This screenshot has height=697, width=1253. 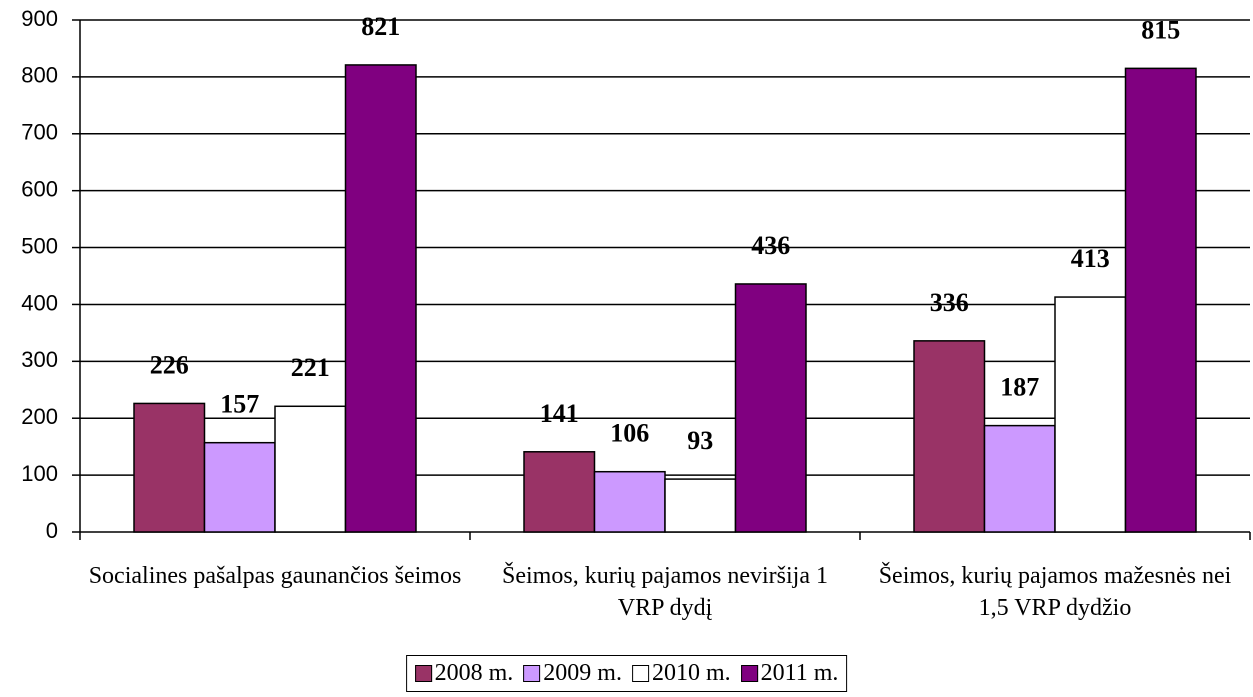 What do you see at coordinates (559, 413) in the screenshot?
I see `data-label: 141` at bounding box center [559, 413].